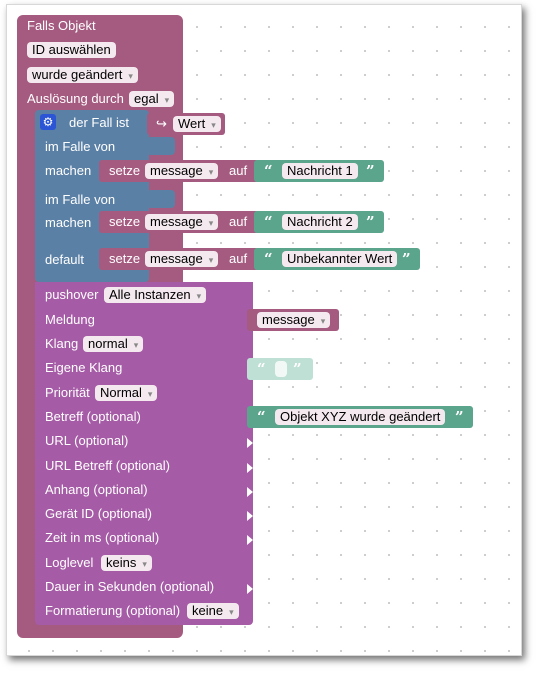 The image size is (539, 682). What do you see at coordinates (126, 563) in the screenshot?
I see `loglevel-dropdown: keins` at bounding box center [126, 563].